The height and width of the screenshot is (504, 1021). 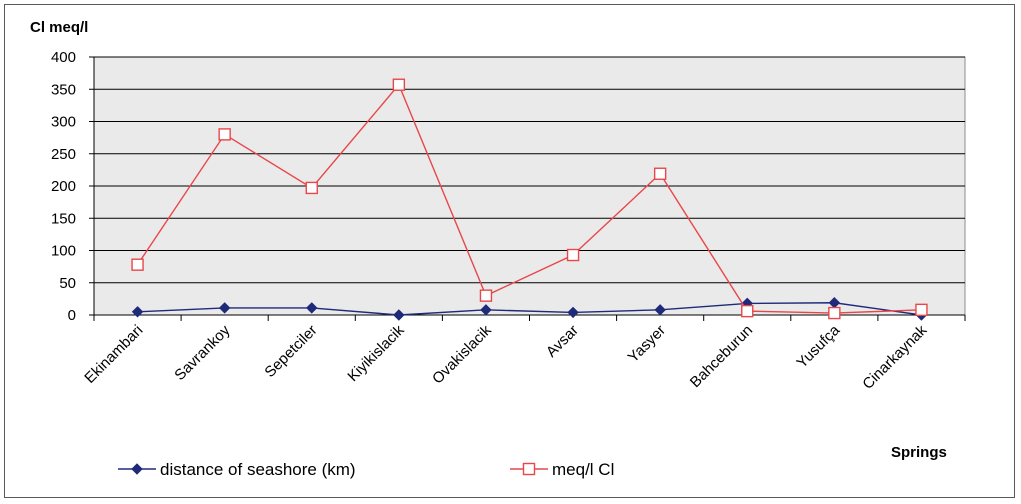 I want to click on x-tick-label: Bahceburun, so click(x=721, y=356).